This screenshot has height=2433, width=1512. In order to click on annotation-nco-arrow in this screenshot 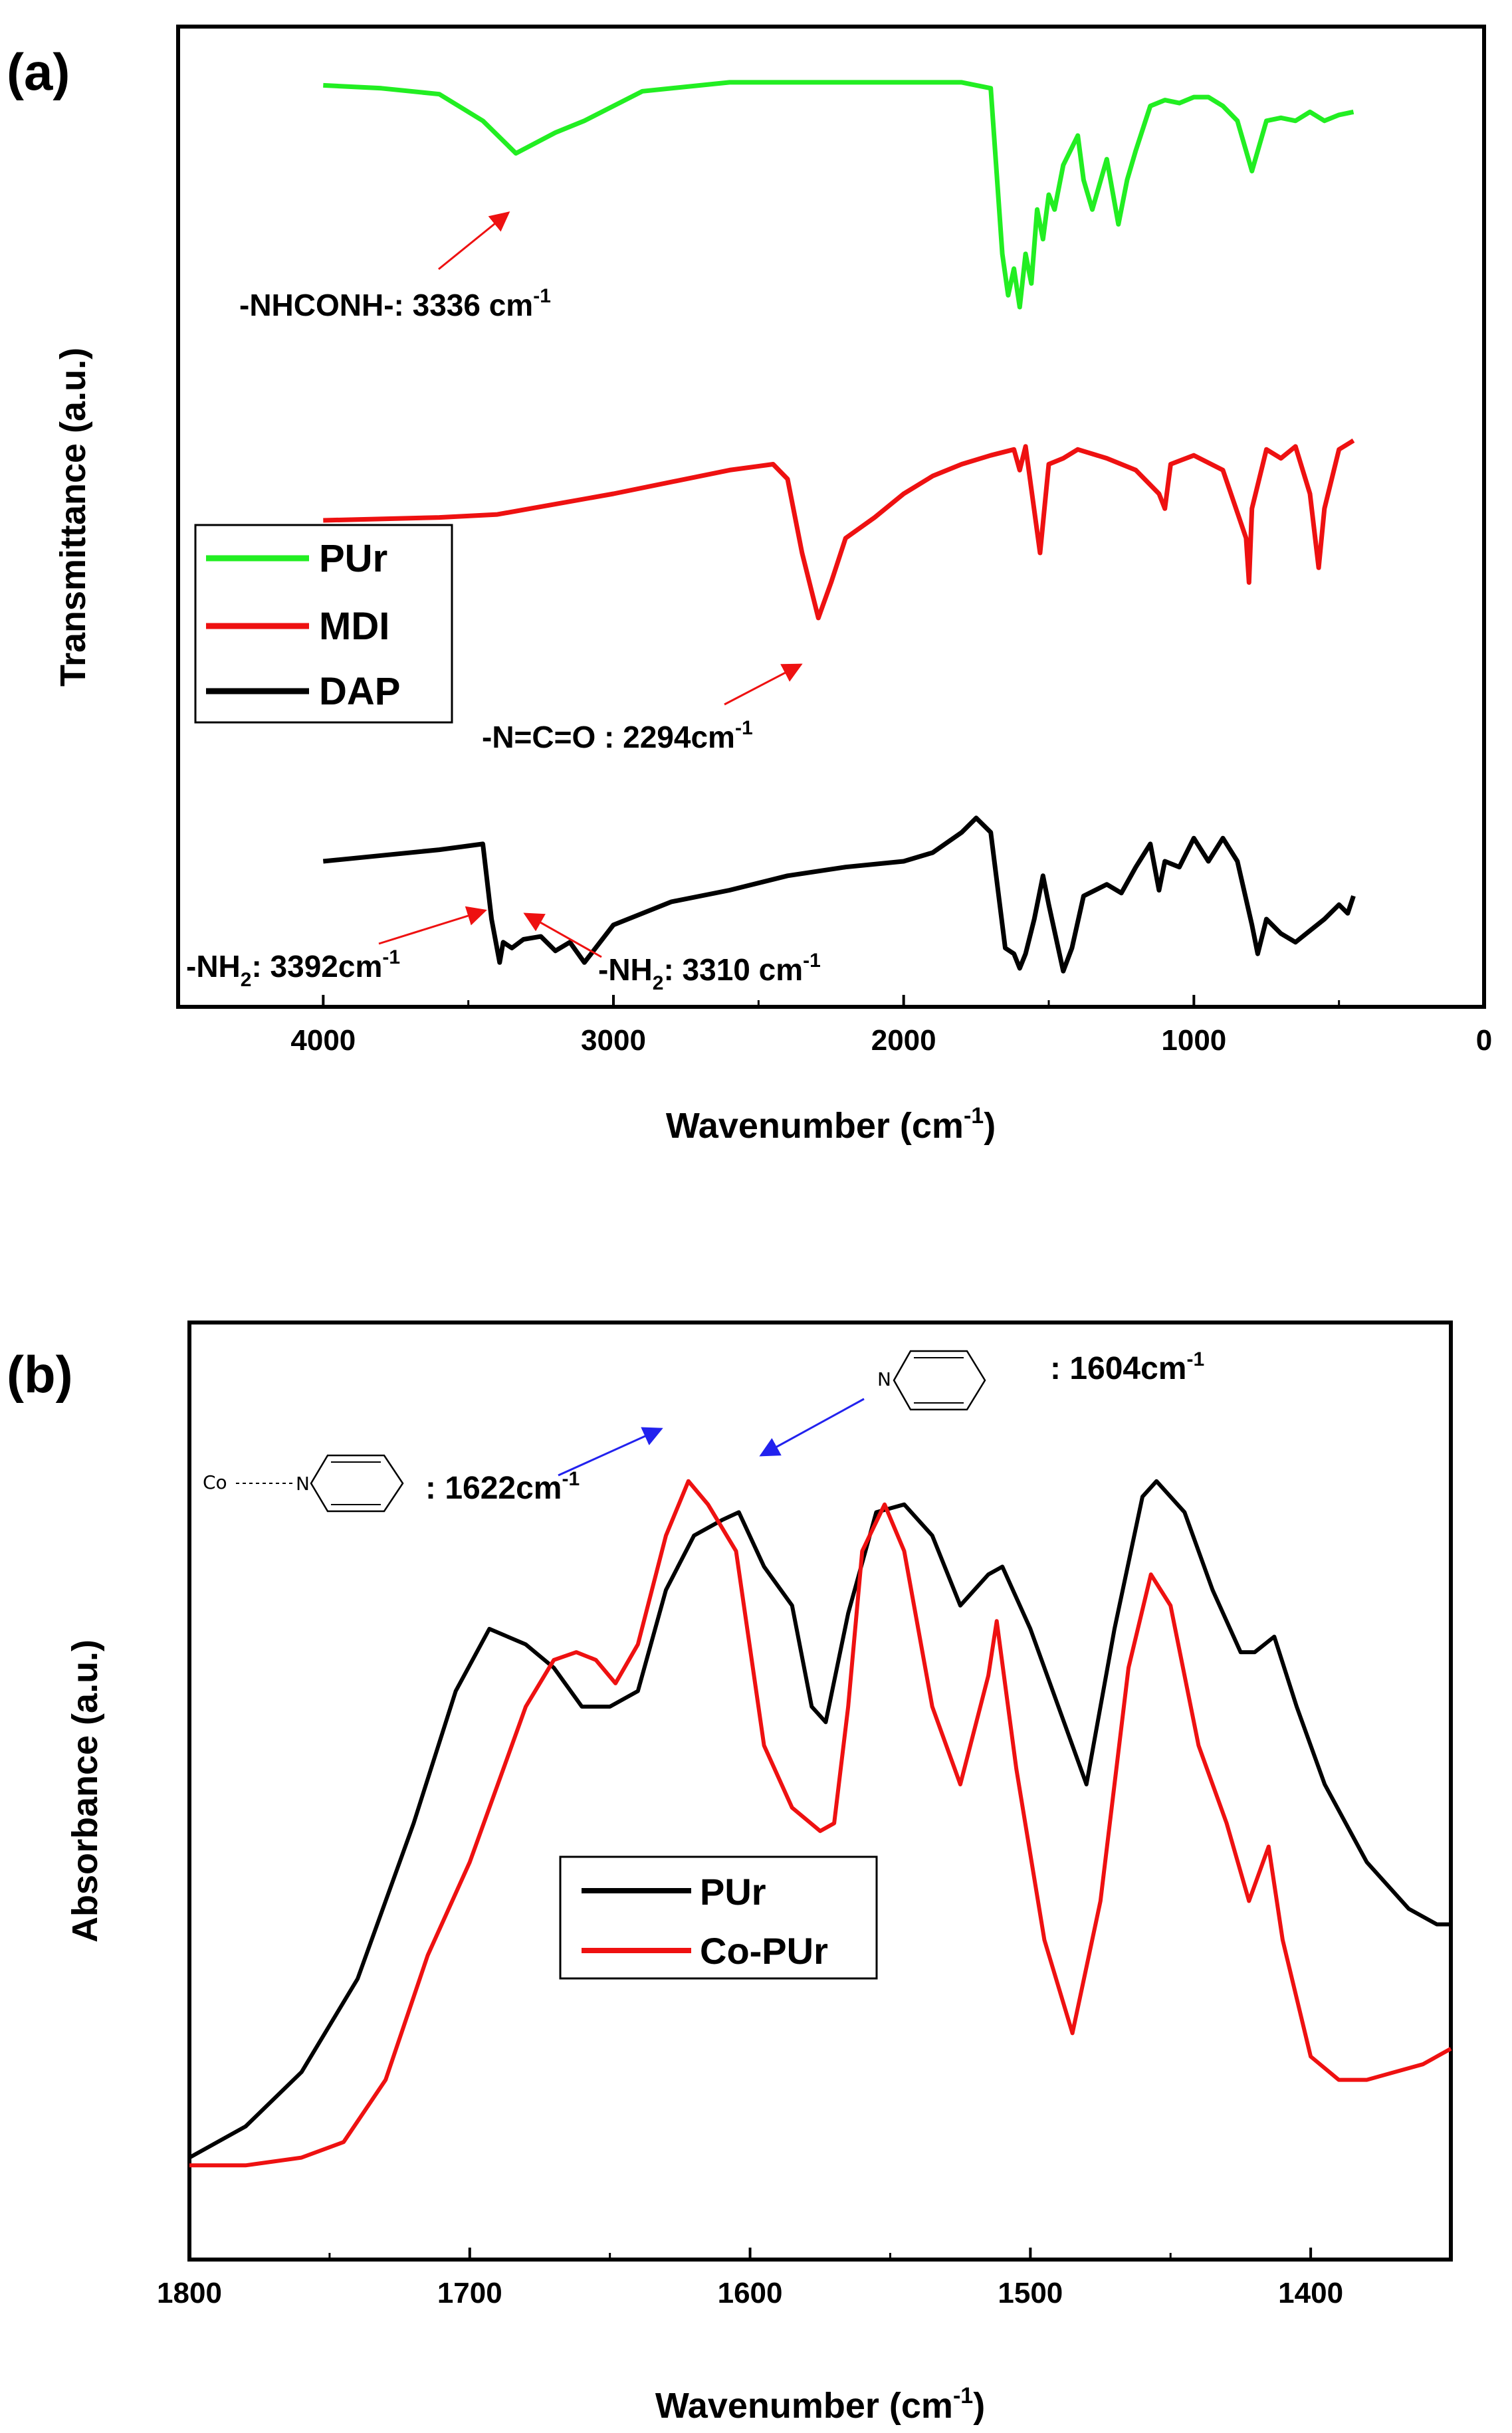, I will do `click(763, 684)`.